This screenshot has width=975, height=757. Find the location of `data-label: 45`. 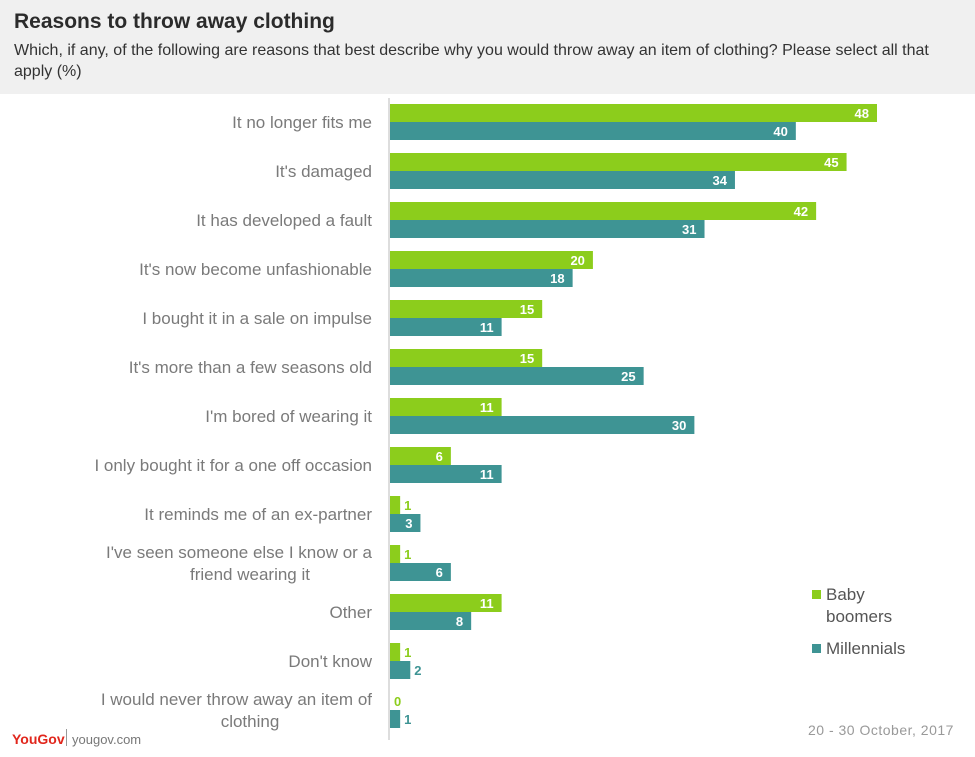

data-label: 45 is located at coordinates (831, 162).